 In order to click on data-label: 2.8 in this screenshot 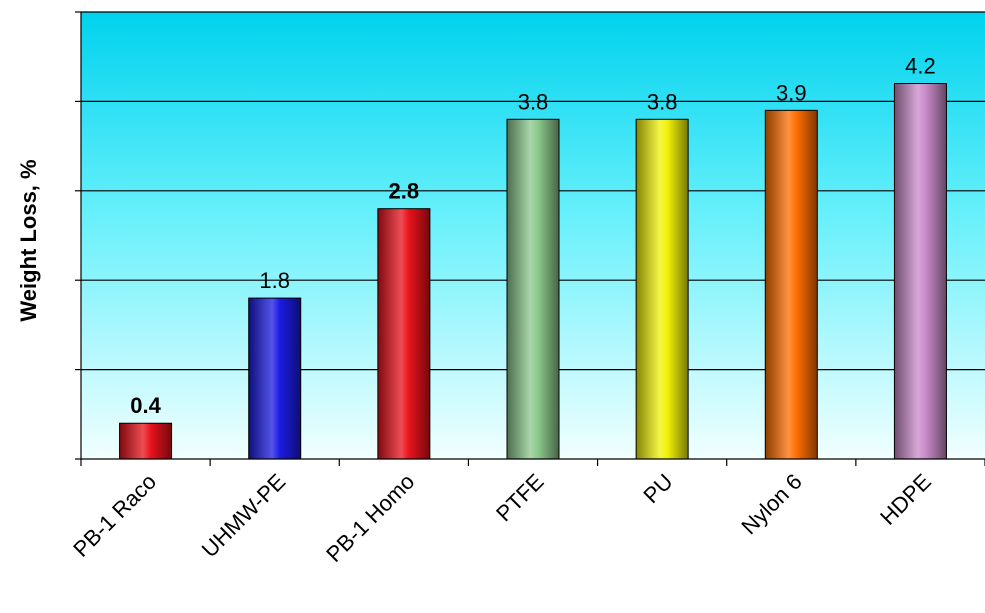, I will do `click(404, 191)`.